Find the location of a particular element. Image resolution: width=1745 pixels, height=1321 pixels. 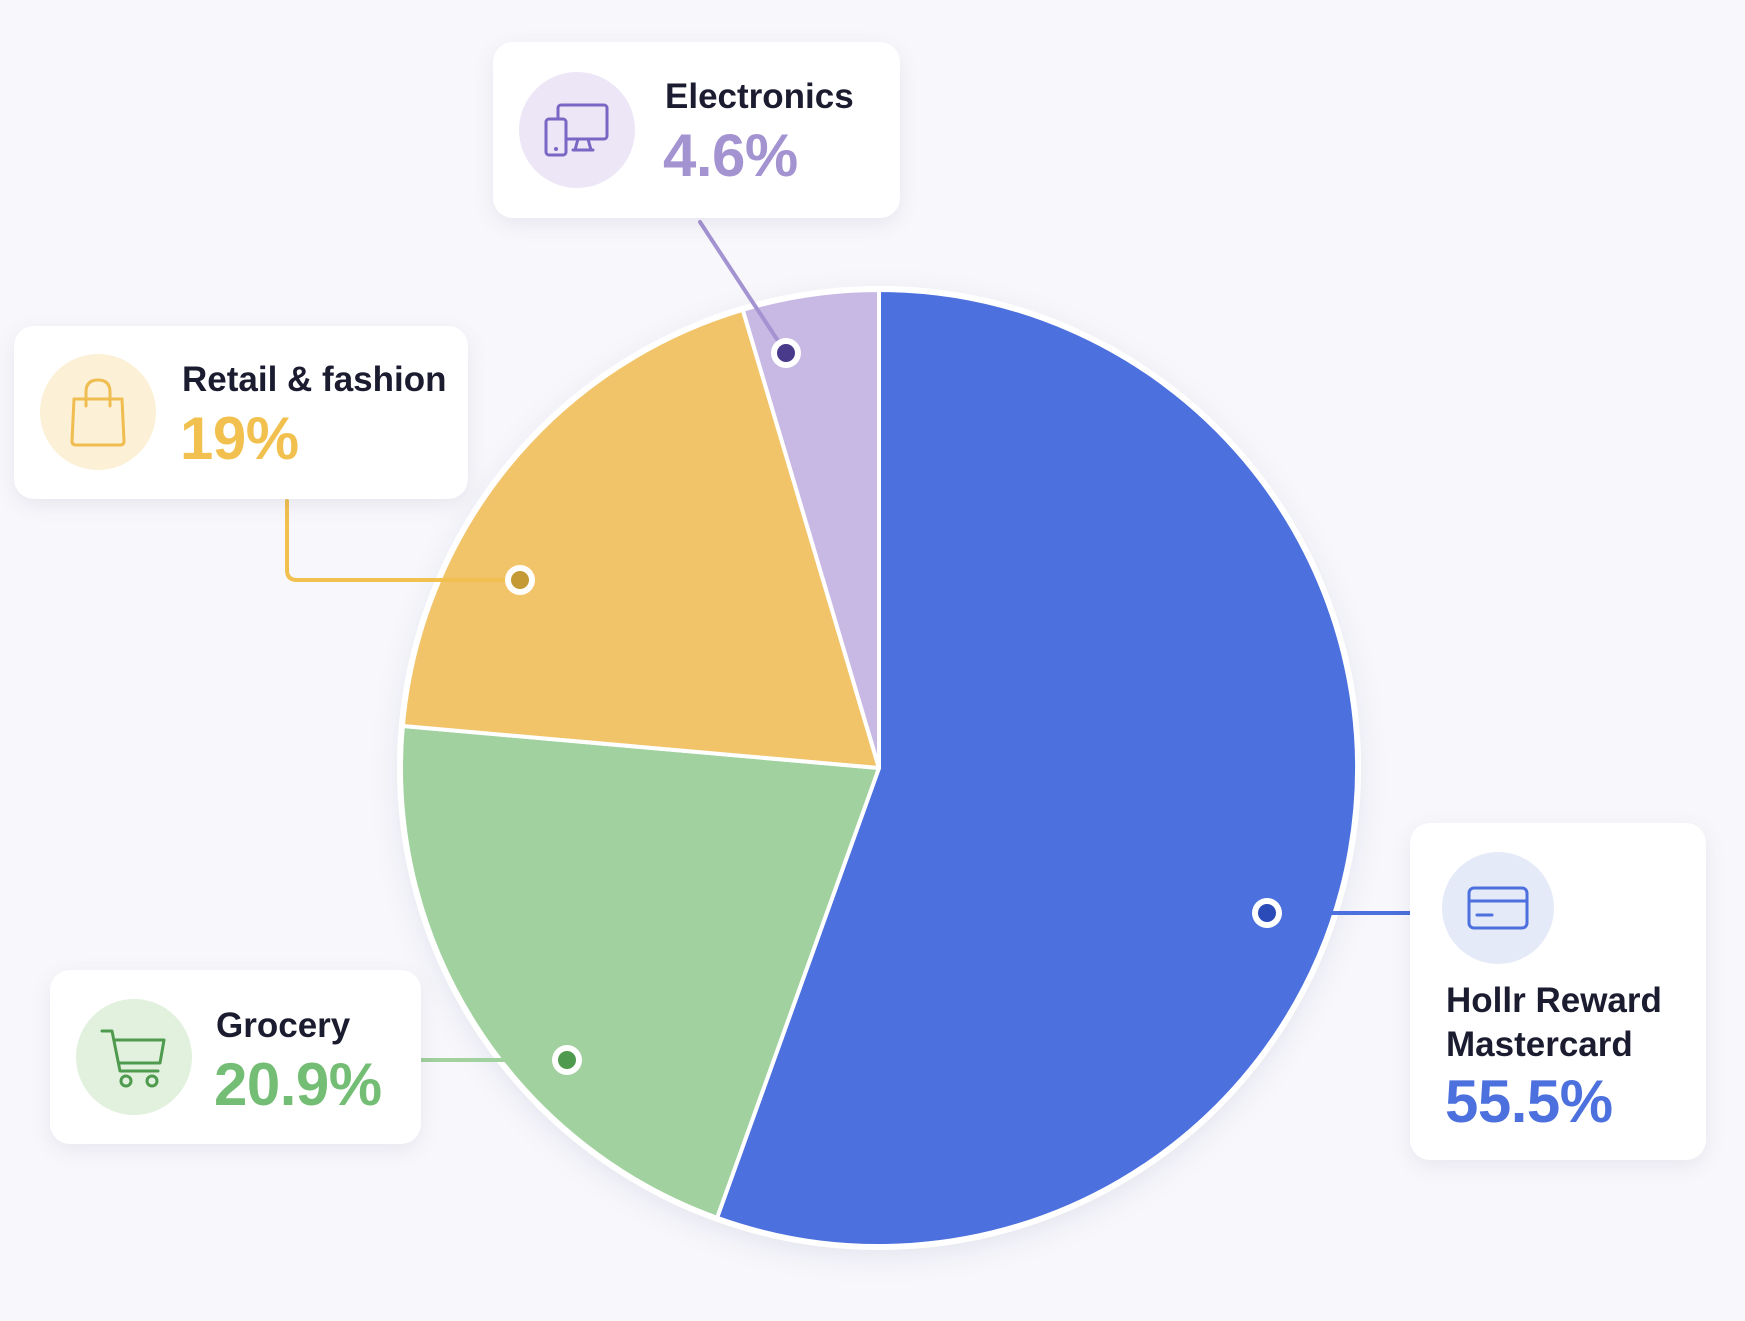

pie-slice-retail-fashion is located at coordinates (640, 538).